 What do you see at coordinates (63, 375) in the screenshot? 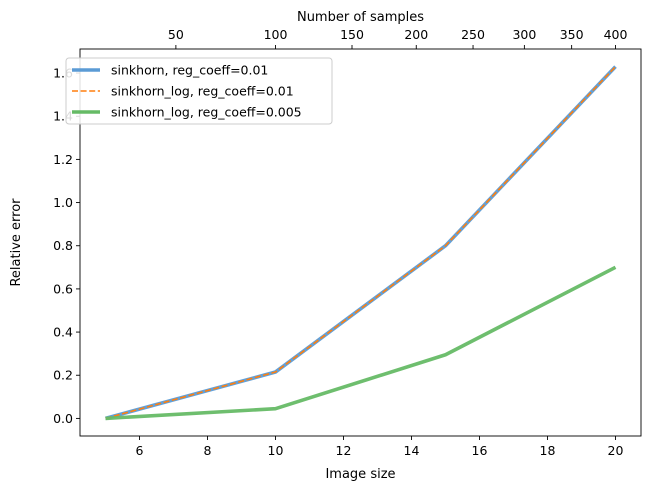
I see `y-tick-label: 0.2` at bounding box center [63, 375].